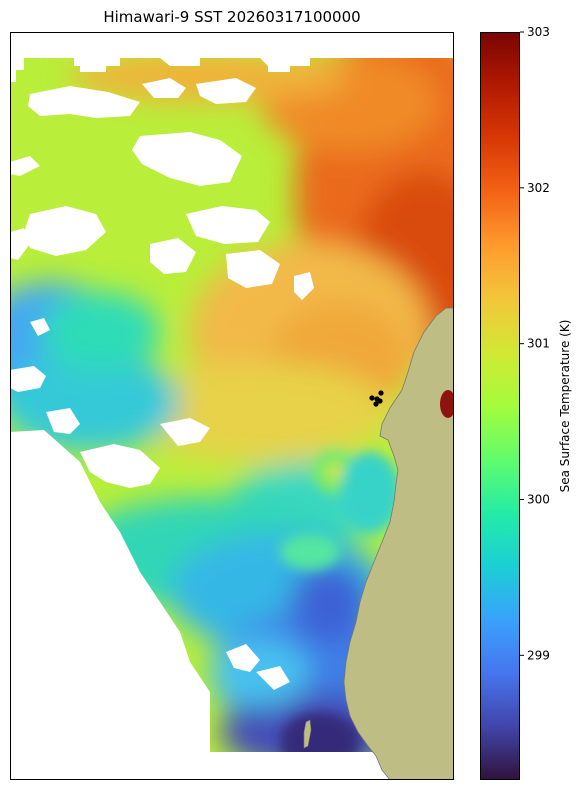 The image size is (583, 790). What do you see at coordinates (538, 344) in the screenshot?
I see `colorbar-tick-label: 301` at bounding box center [538, 344].